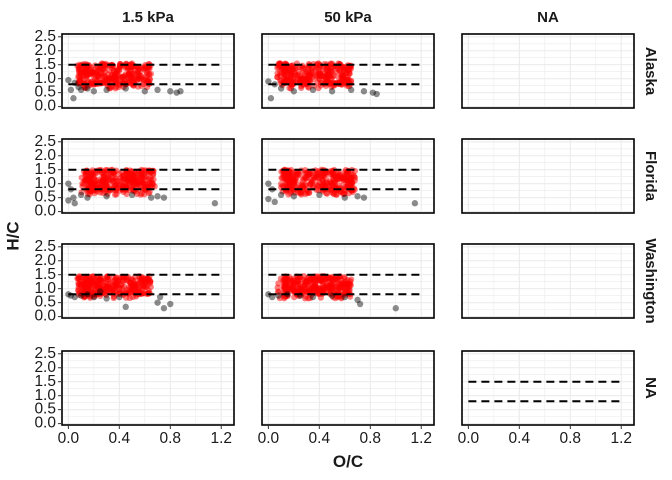 Image resolution: width=672 pixels, height=480 pixels. I want to click on x-tick-label: 0.0, so click(469, 438).